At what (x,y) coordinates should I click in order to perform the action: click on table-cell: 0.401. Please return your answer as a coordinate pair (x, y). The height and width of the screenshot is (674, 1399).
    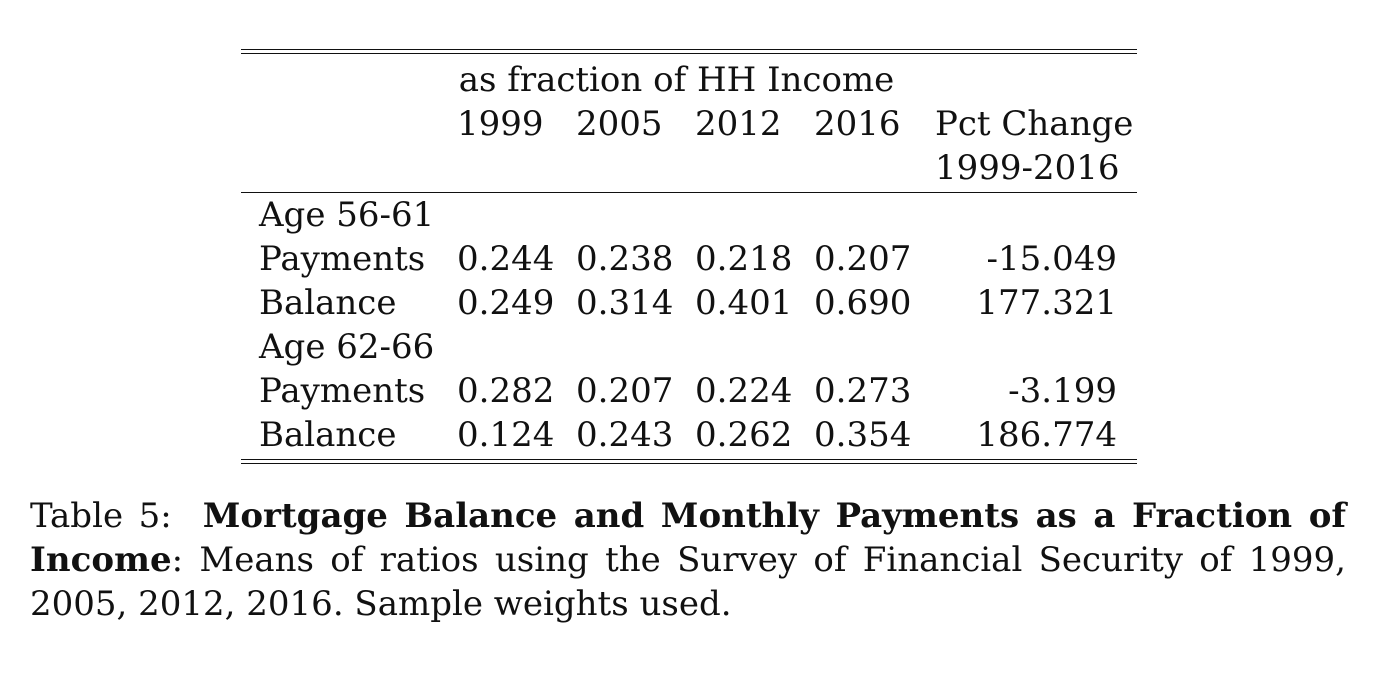
    Looking at the image, I should click on (744, 303).